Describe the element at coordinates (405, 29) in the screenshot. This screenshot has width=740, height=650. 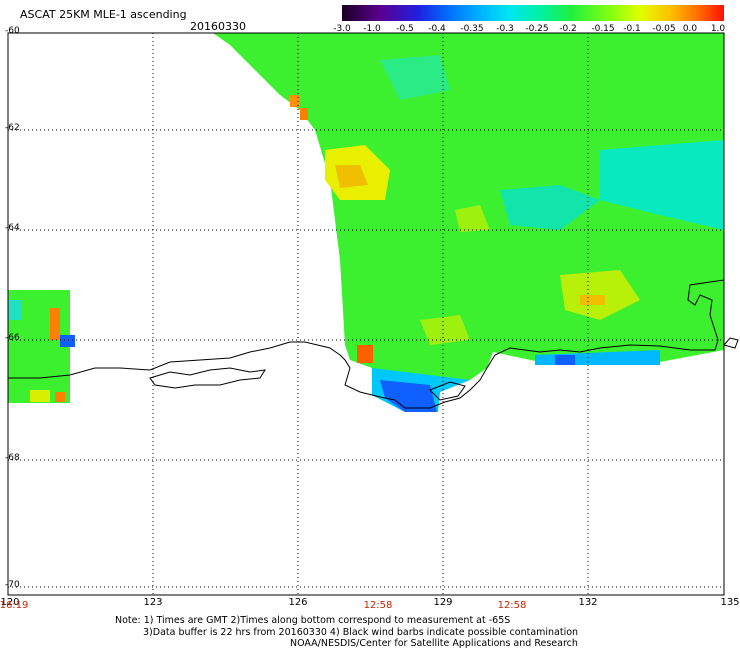
I see `cb-label: -0.5` at that location.